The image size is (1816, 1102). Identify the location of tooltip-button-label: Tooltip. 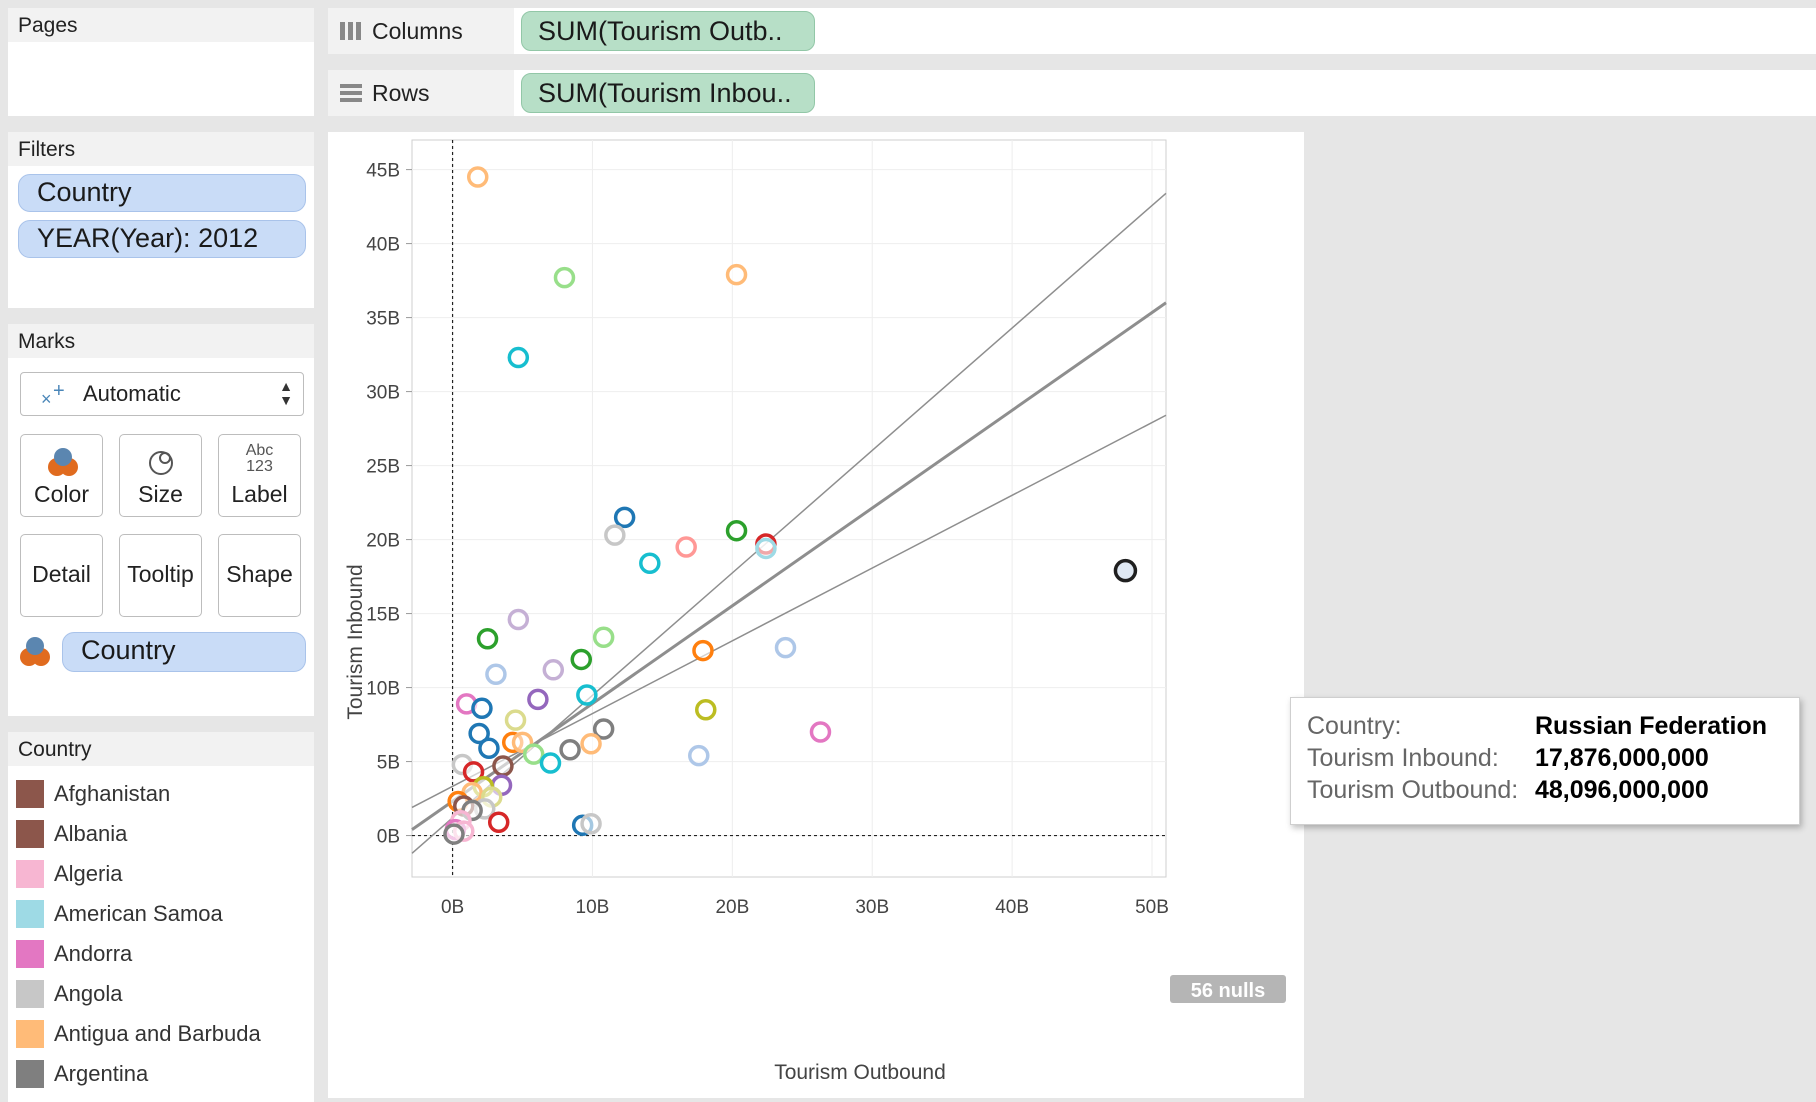
(160, 574).